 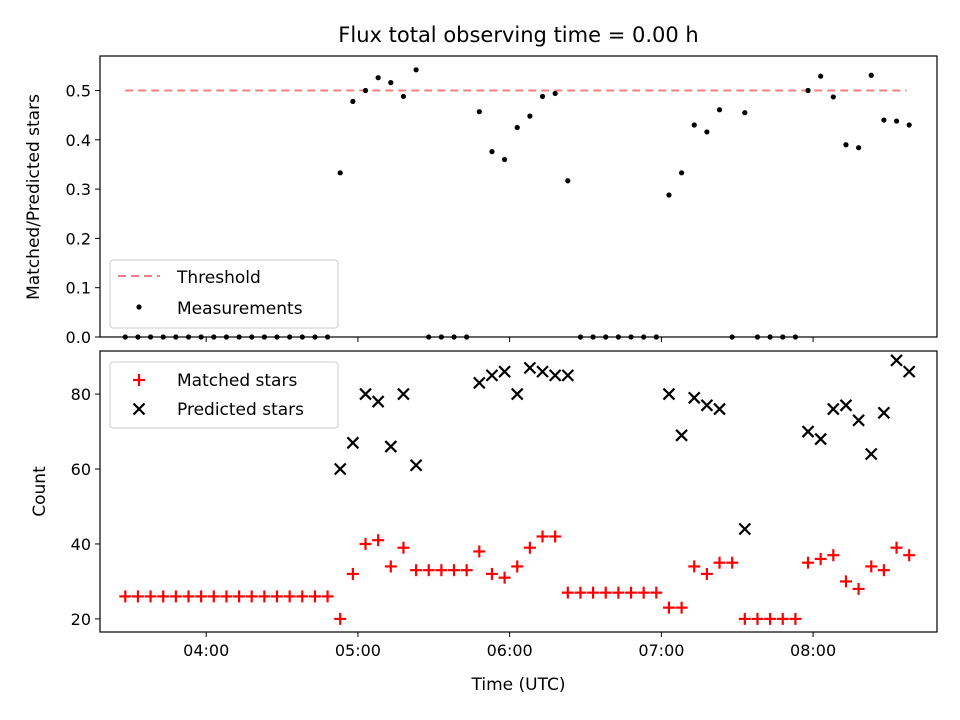 What do you see at coordinates (139, 307) in the screenshot?
I see `legend-measurement-marker` at bounding box center [139, 307].